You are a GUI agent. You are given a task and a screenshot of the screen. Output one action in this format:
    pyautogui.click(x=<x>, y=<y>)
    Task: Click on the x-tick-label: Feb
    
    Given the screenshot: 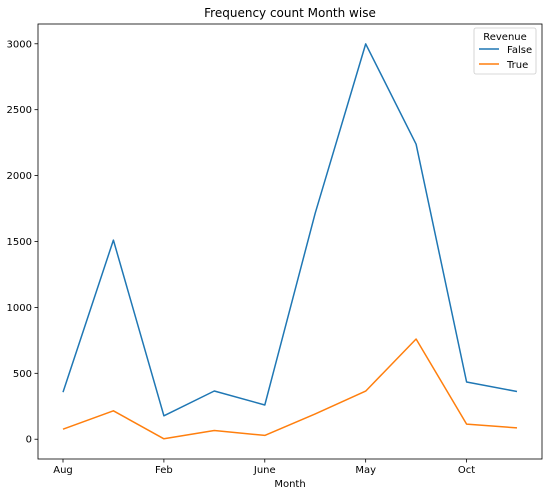 What is the action you would take?
    pyautogui.click(x=164, y=470)
    